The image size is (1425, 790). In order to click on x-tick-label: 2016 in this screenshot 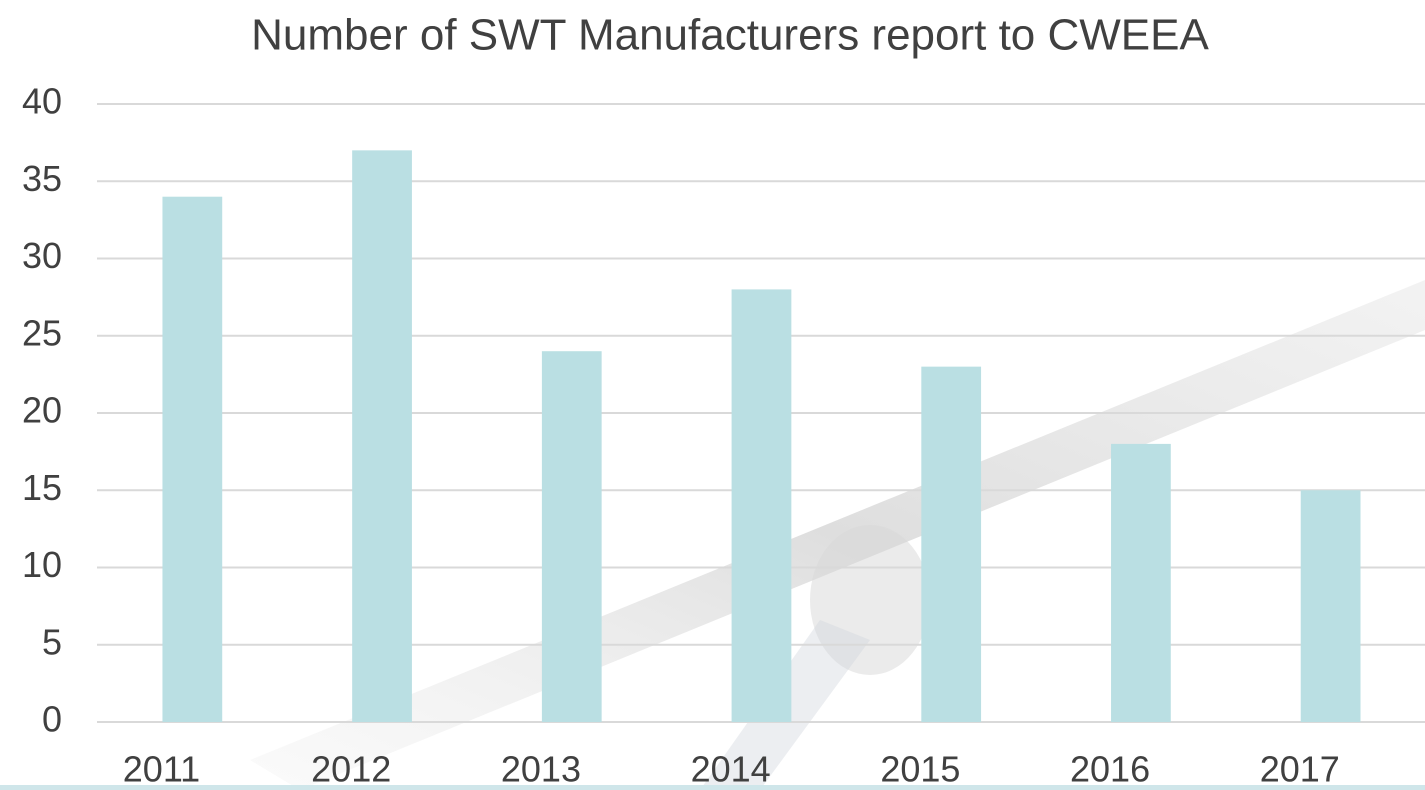, I will do `click(1110, 769)`.